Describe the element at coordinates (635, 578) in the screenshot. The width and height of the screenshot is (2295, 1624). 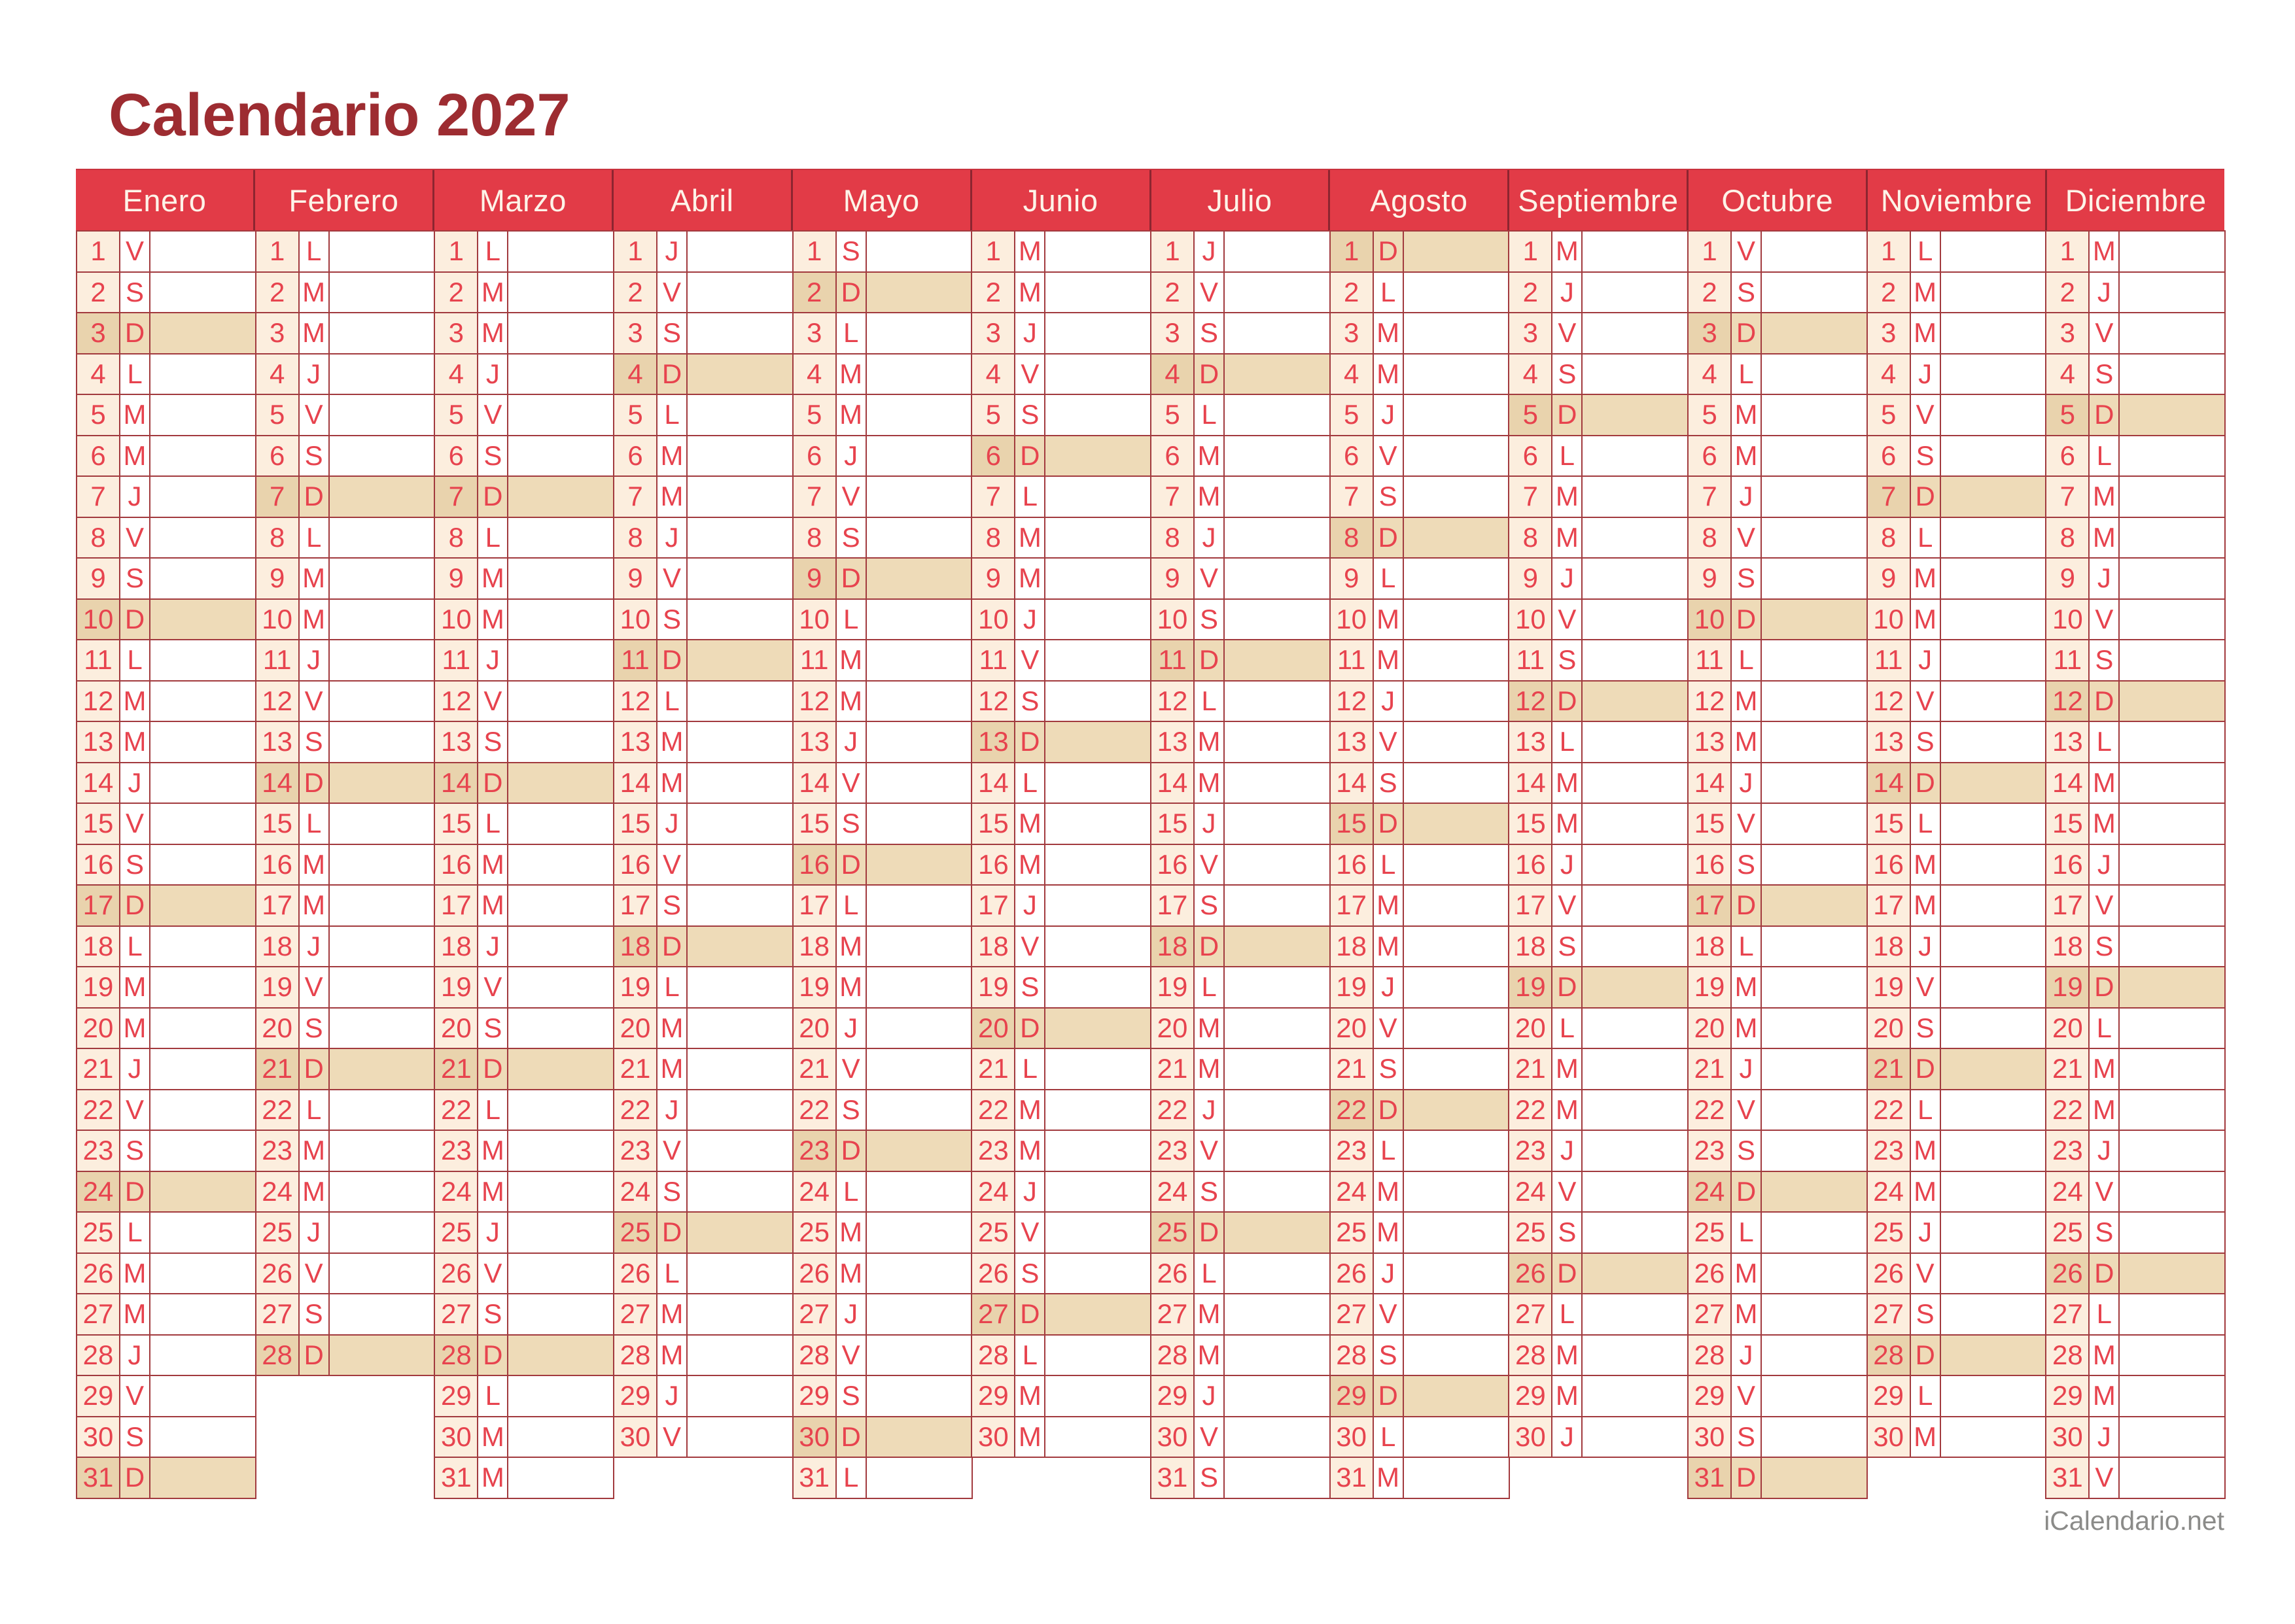
I see `day-number-cell: 9` at that location.